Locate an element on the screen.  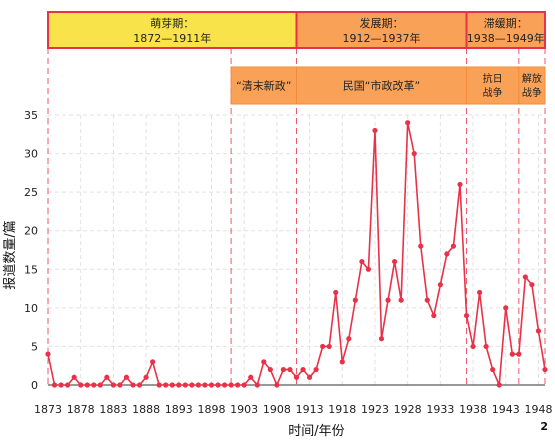
x-tick-label: 1898 is located at coordinates (211, 409).